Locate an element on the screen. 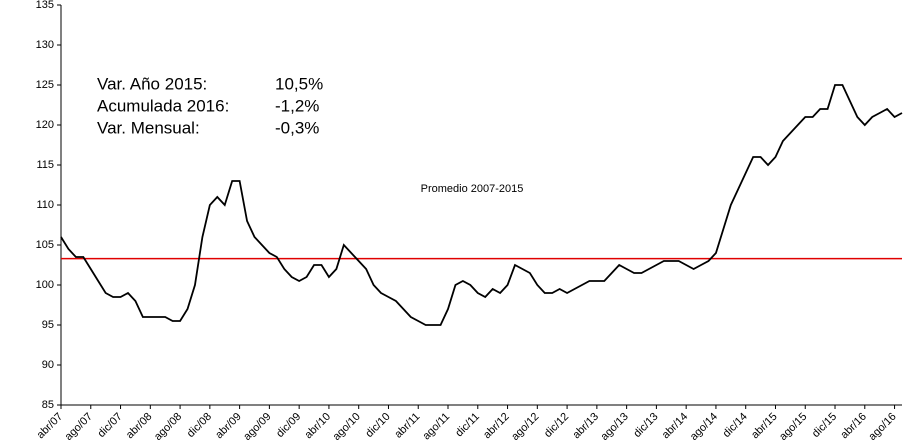 The image size is (904, 448). y-tick-label: 135 is located at coordinates (45, 5).